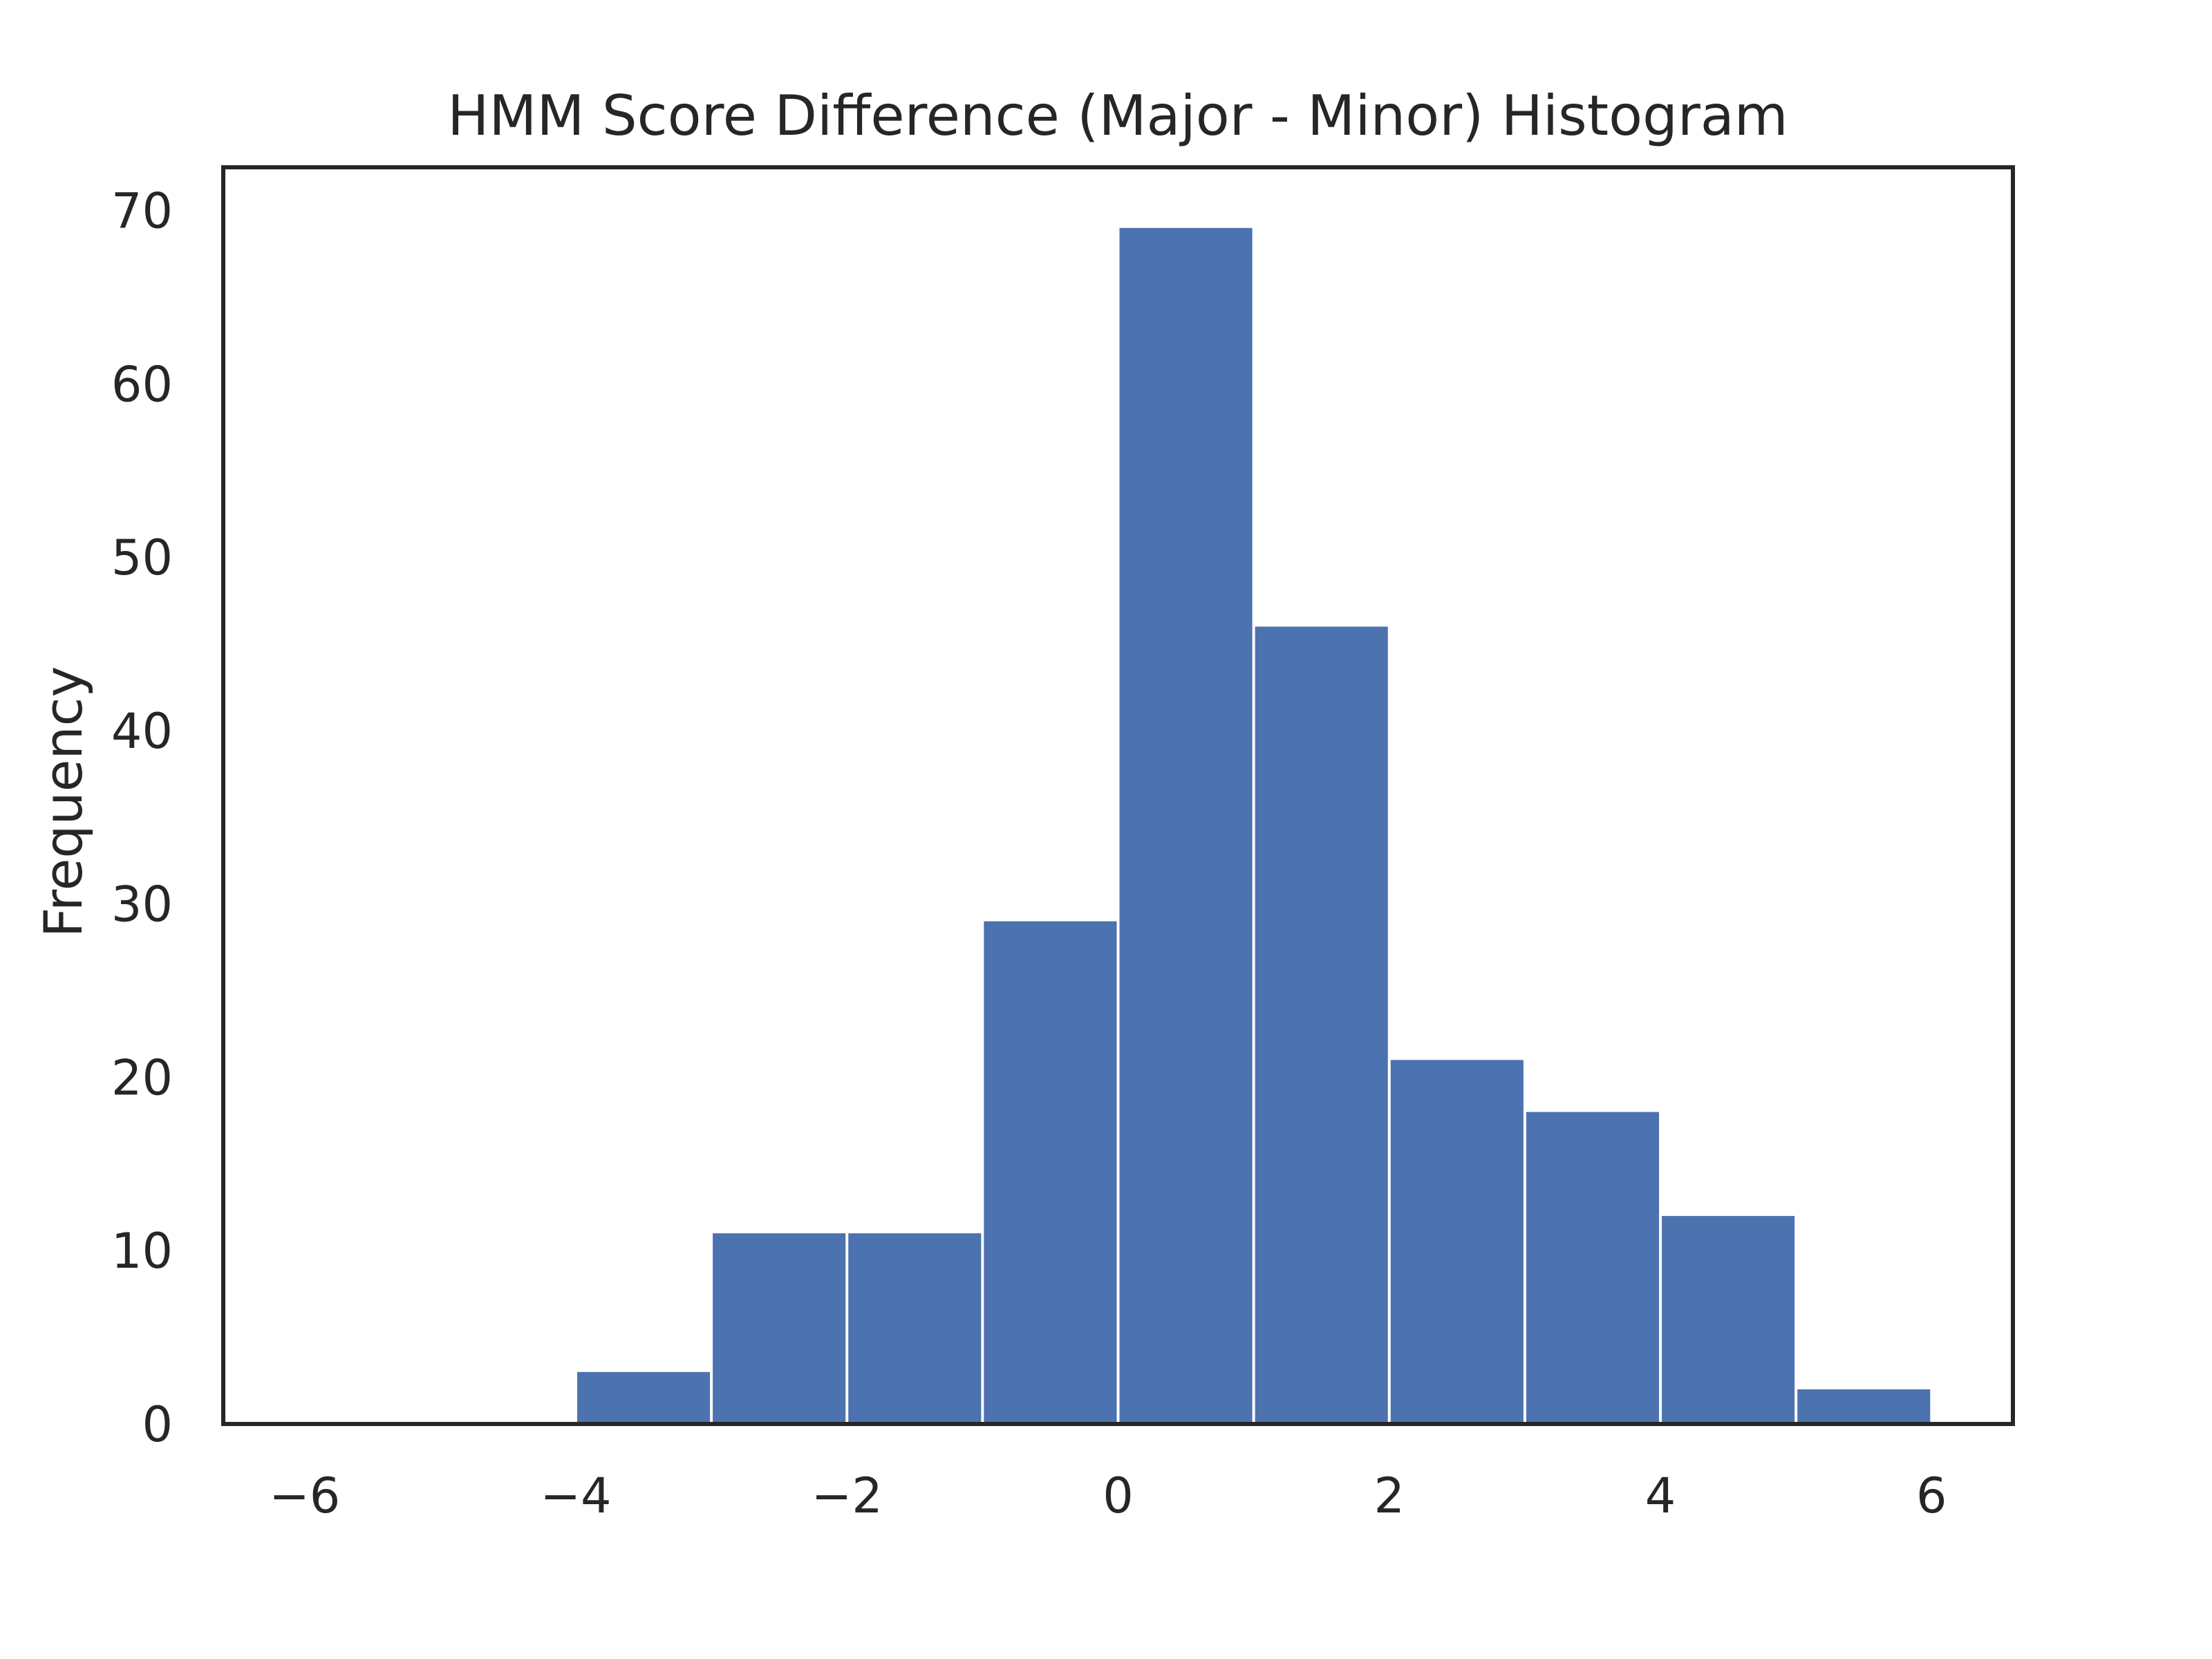  Describe the element at coordinates (847, 1496) in the screenshot. I see `x-tick-label: −2` at that location.